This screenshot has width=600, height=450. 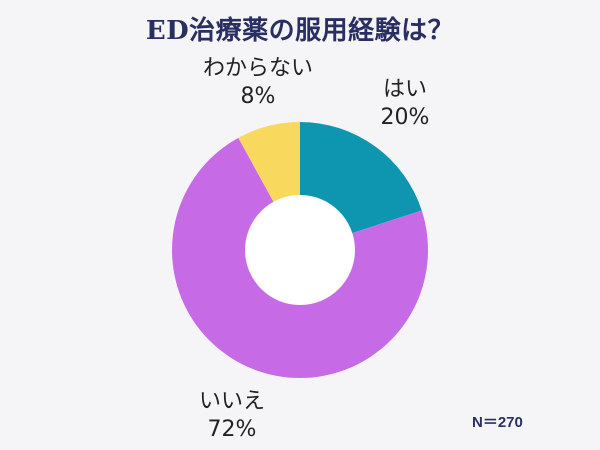 I want to click on donut-hole, so click(x=300, y=250).